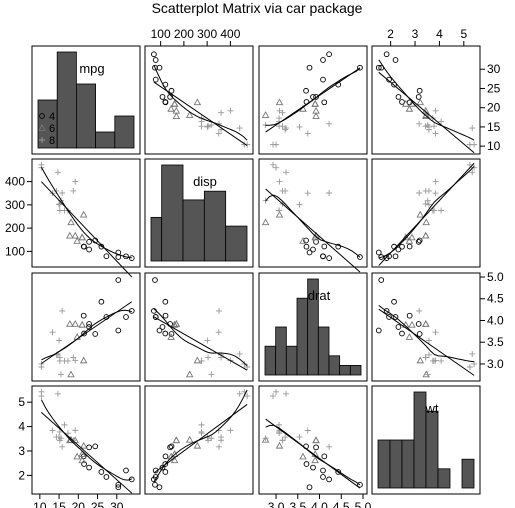  I want to click on tick-label: 3.5, so click(495, 342).